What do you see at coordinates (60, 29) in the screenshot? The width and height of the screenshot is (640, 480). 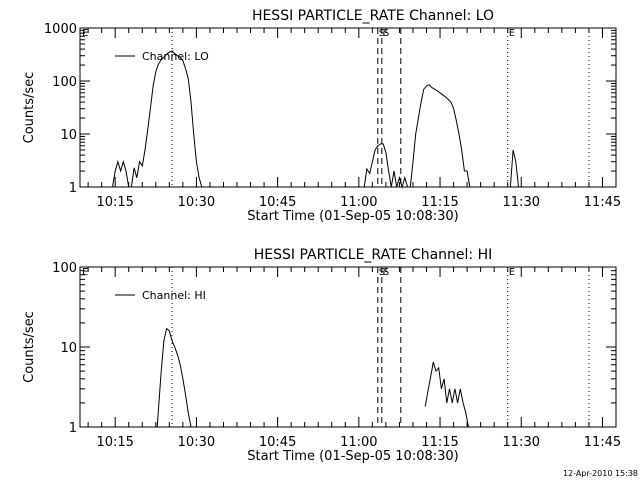 I see `y-tick-label: 1000` at bounding box center [60, 29].